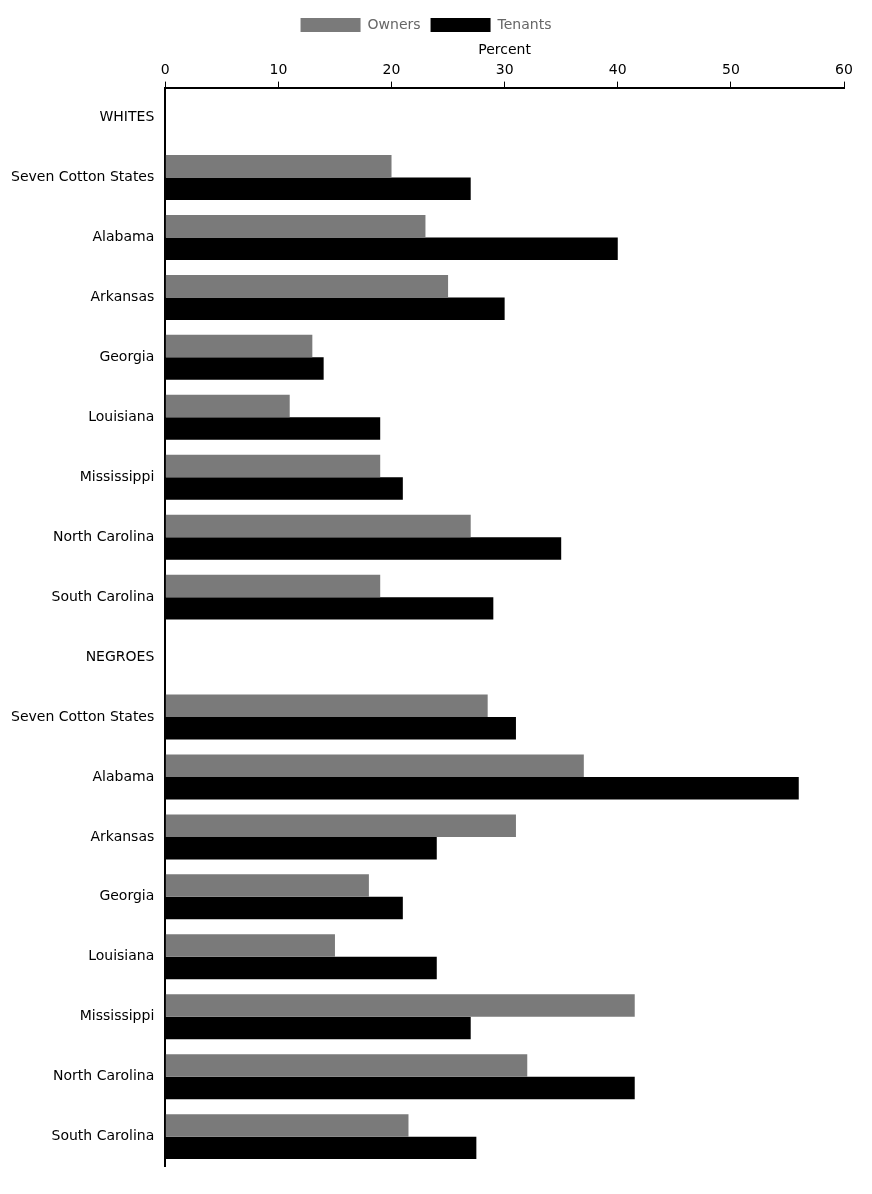 The image size is (872, 1194). Describe the element at coordinates (391, 68) in the screenshot. I see `x-tick-label: 20` at that location.